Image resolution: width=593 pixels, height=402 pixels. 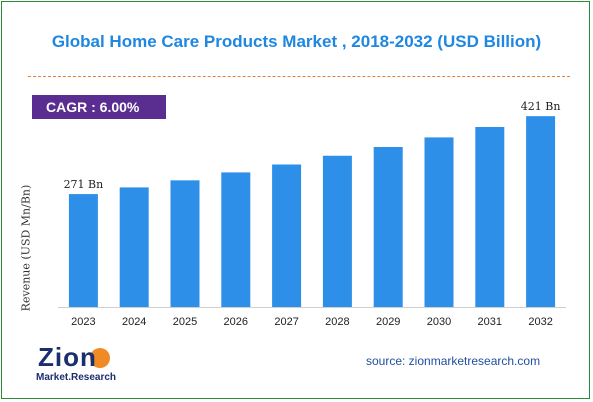 I want to click on x-tick-label-2032: 2032, so click(x=540, y=322).